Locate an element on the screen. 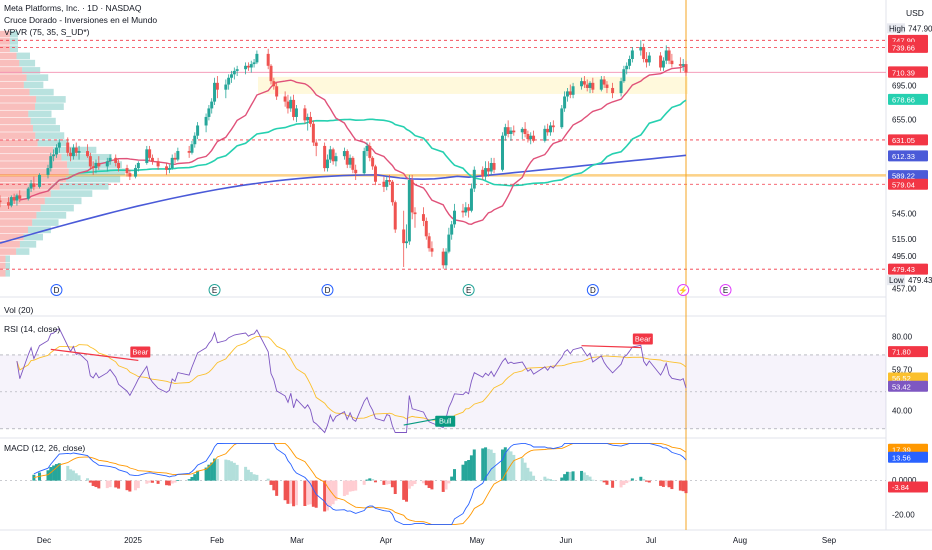 This screenshot has width=932, height=550. macd-pane-label: MACD (12, 26, close) is located at coordinates (45, 448).